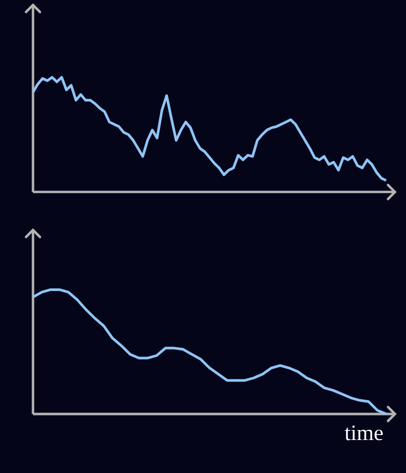 The height and width of the screenshot is (473, 406). What do you see at coordinates (363, 433) in the screenshot?
I see `x-axis-title: time` at bounding box center [363, 433].